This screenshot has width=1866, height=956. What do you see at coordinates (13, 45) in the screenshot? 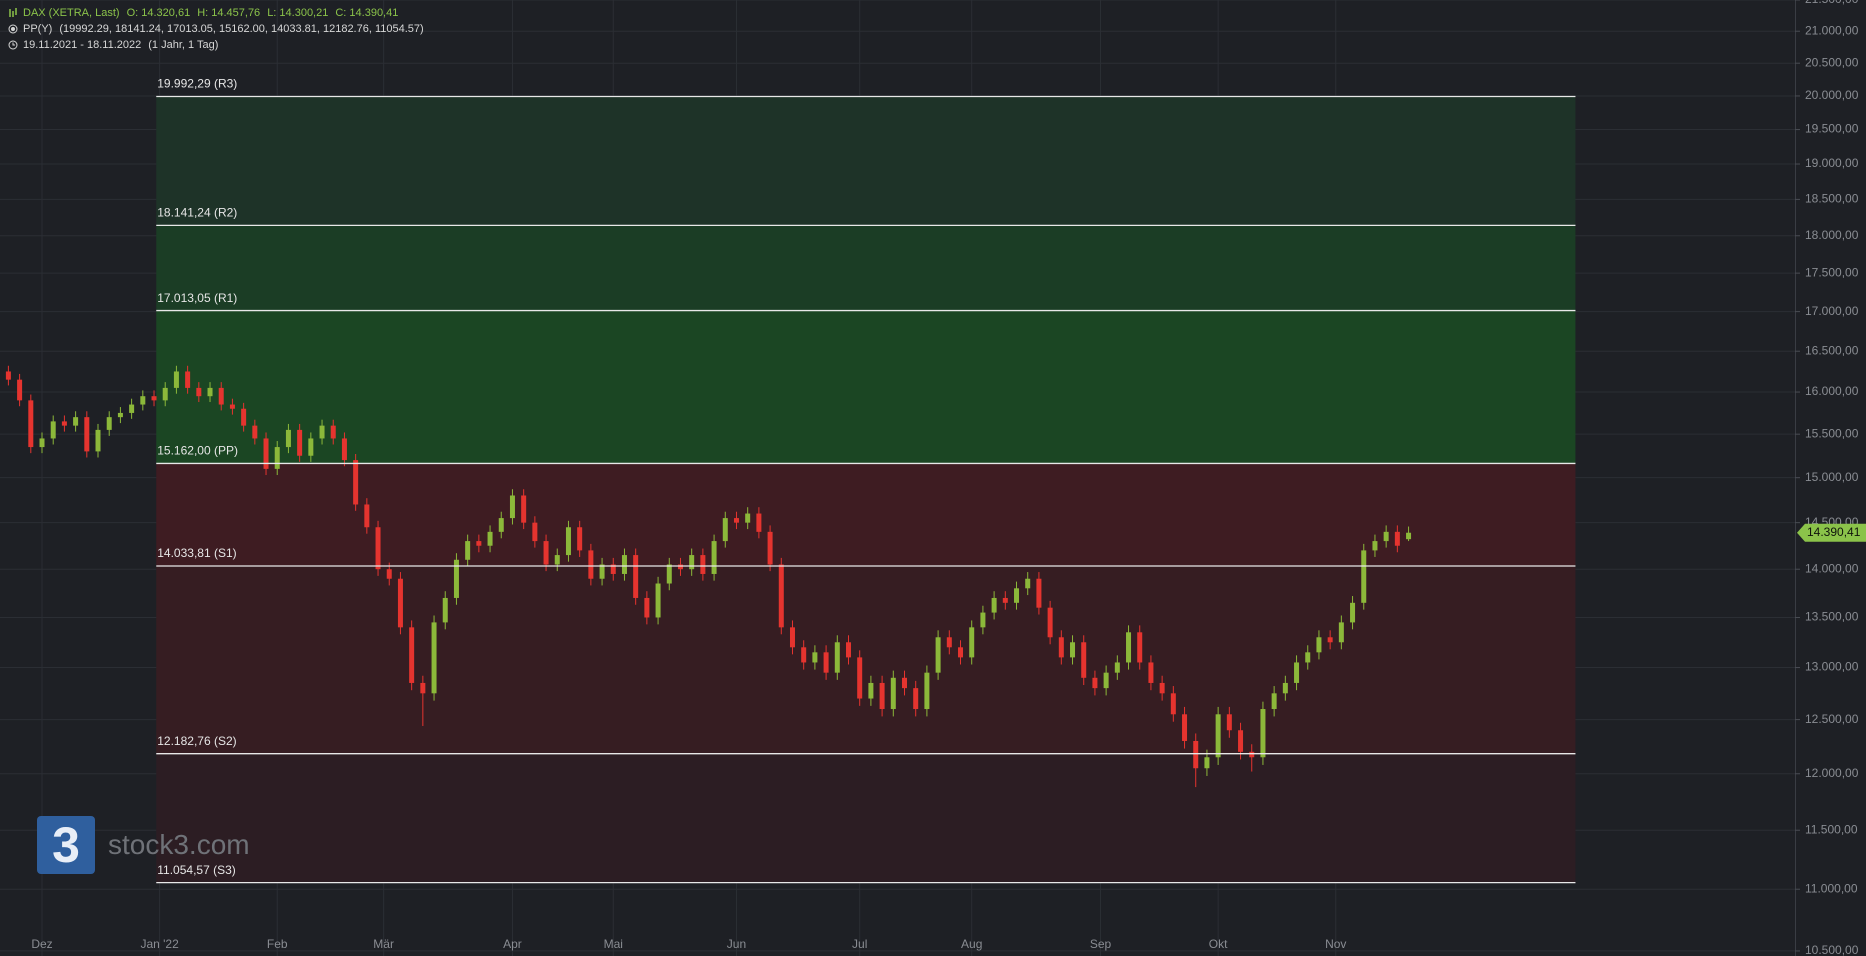
I see `clock-icon` at bounding box center [13, 45].